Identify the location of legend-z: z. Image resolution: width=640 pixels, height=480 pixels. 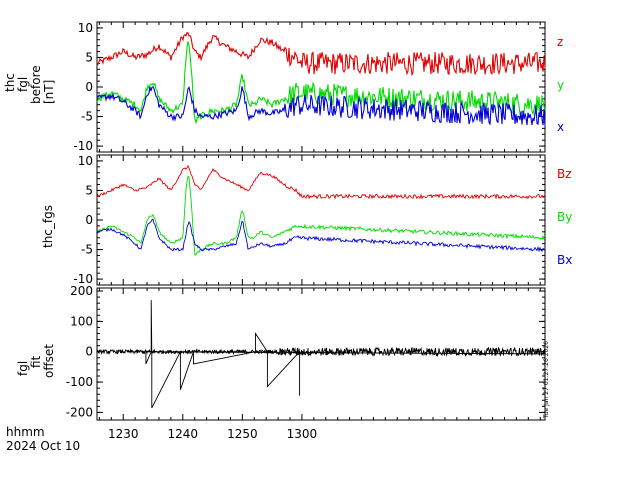
(560, 42).